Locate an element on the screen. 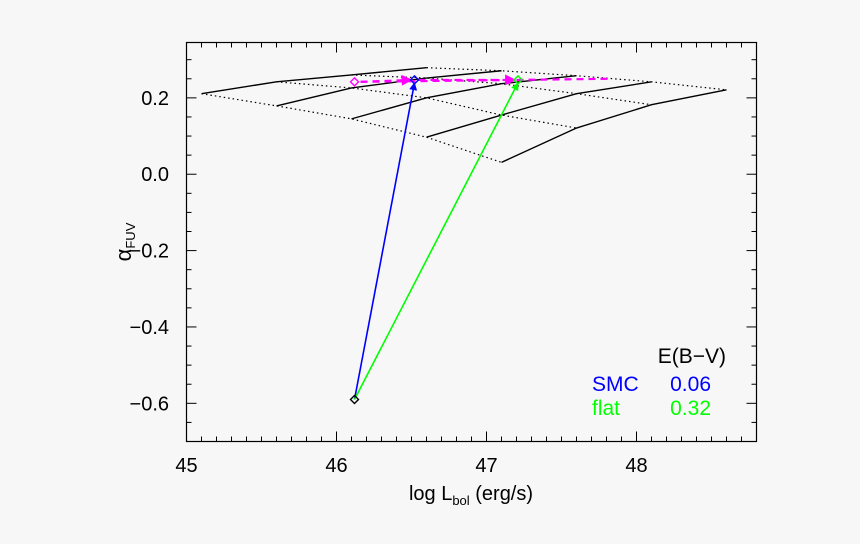  x-tick-label: 46 is located at coordinates (336, 466).